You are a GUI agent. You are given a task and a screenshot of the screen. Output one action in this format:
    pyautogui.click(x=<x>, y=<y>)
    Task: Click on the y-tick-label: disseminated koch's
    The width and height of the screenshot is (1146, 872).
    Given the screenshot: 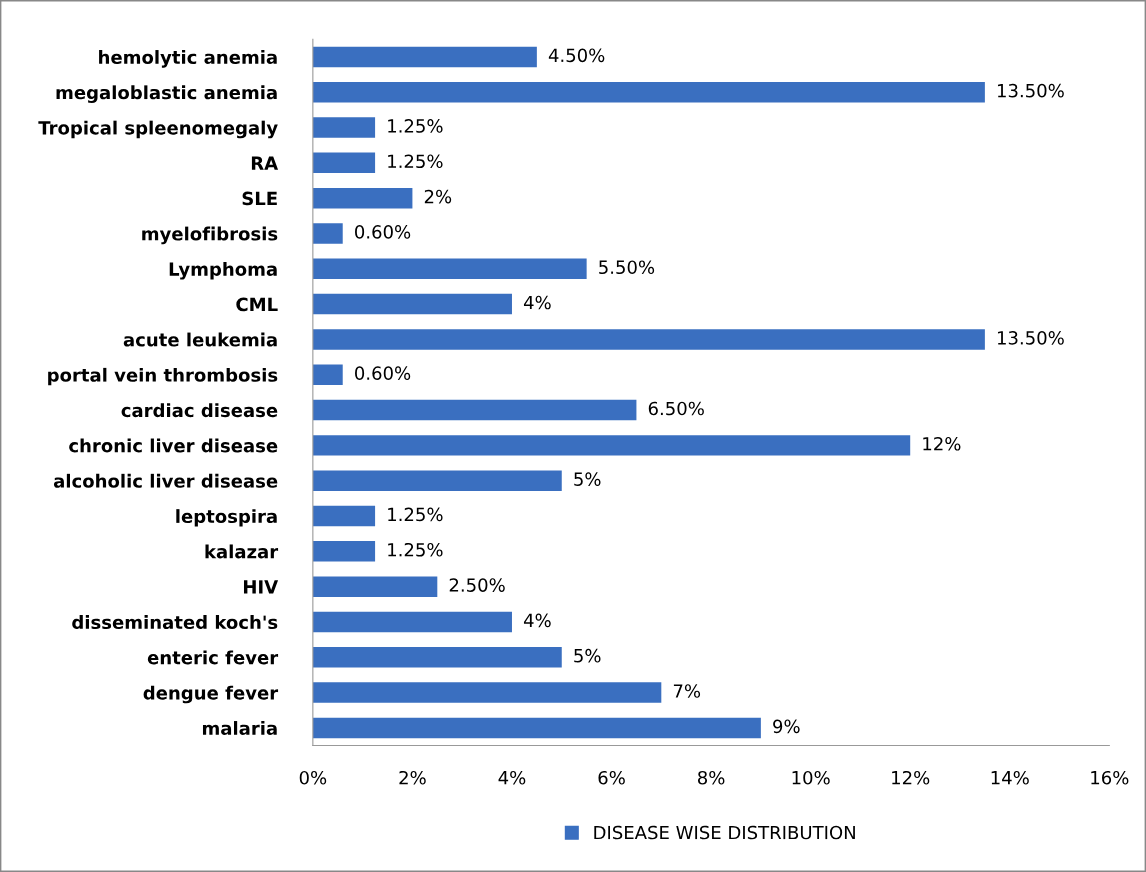 What is the action you would take?
    pyautogui.click(x=175, y=622)
    